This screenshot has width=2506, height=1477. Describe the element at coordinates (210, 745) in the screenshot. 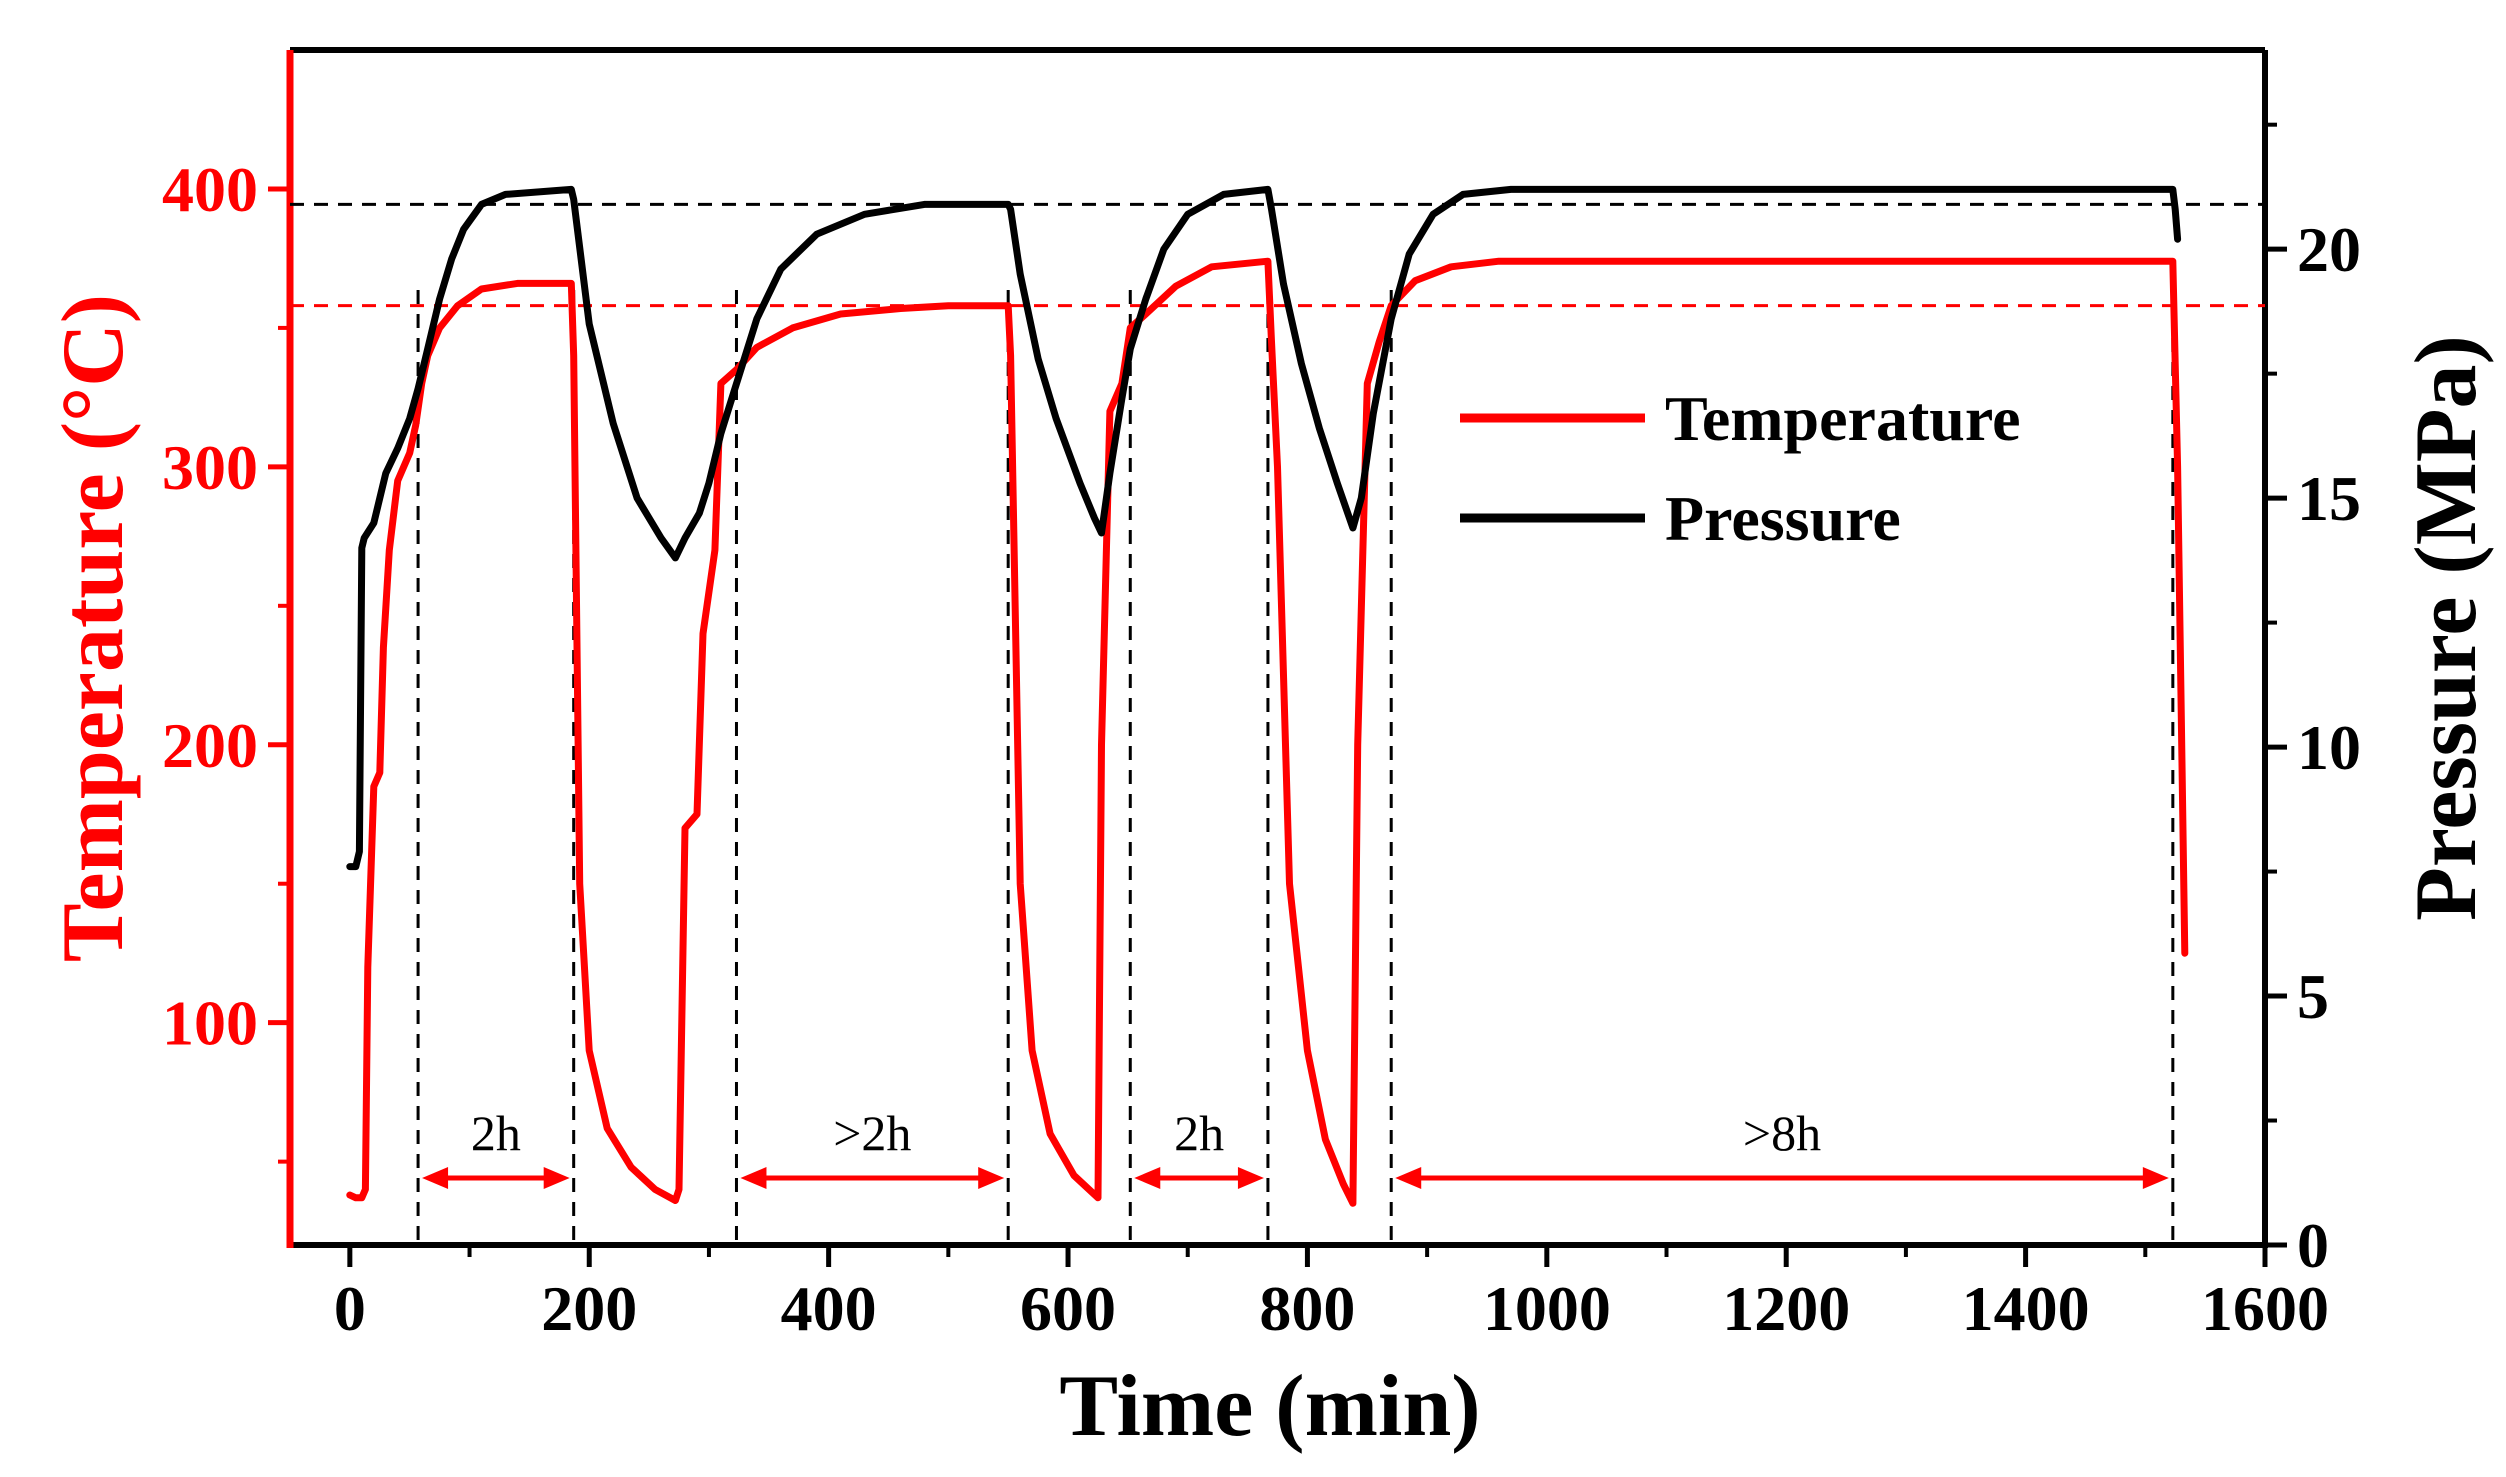

I see `y-left-tick-label-200: 200` at that location.